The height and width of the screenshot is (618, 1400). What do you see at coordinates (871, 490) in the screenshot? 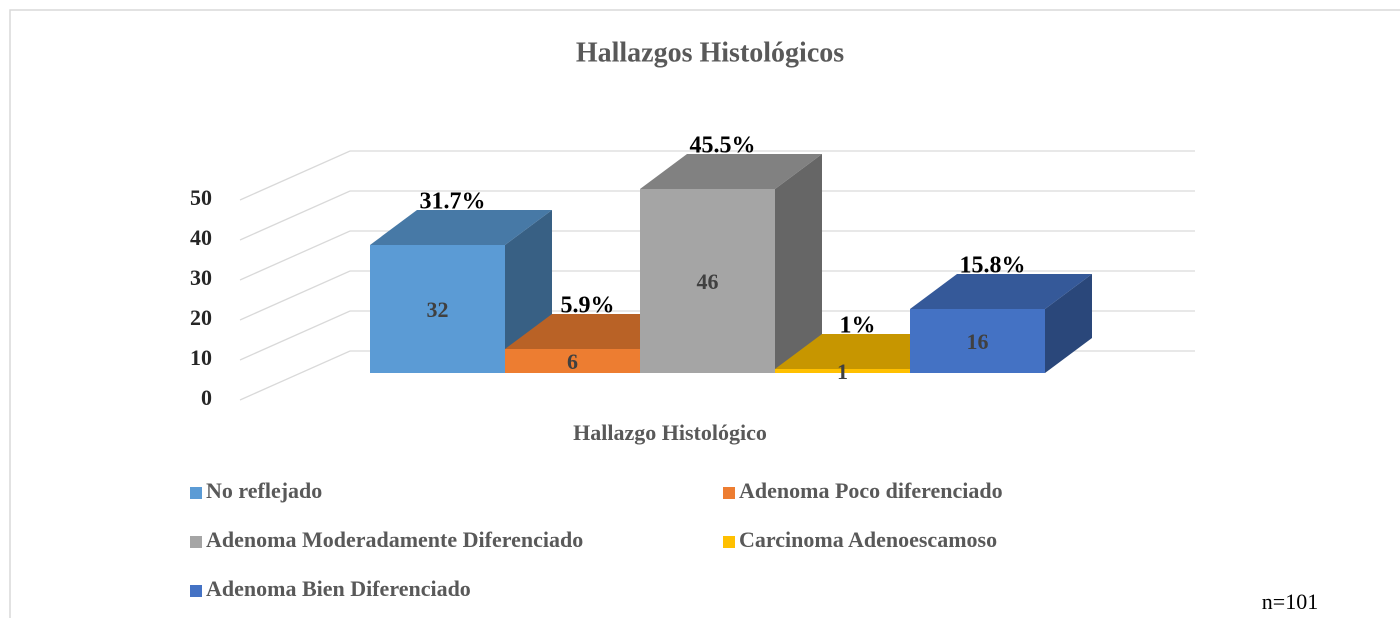
I see `legend-label: Adenoma Poco diferenciado` at bounding box center [871, 490].